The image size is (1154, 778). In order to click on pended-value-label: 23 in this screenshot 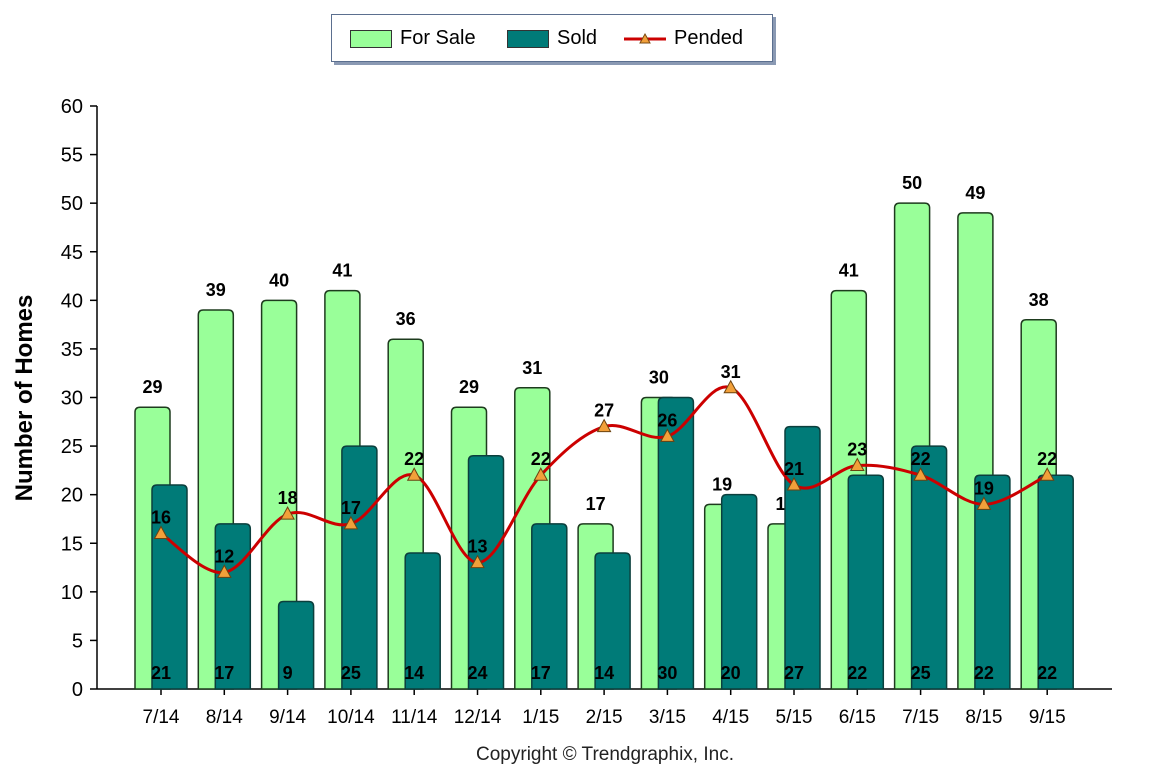, I will do `click(857, 450)`.